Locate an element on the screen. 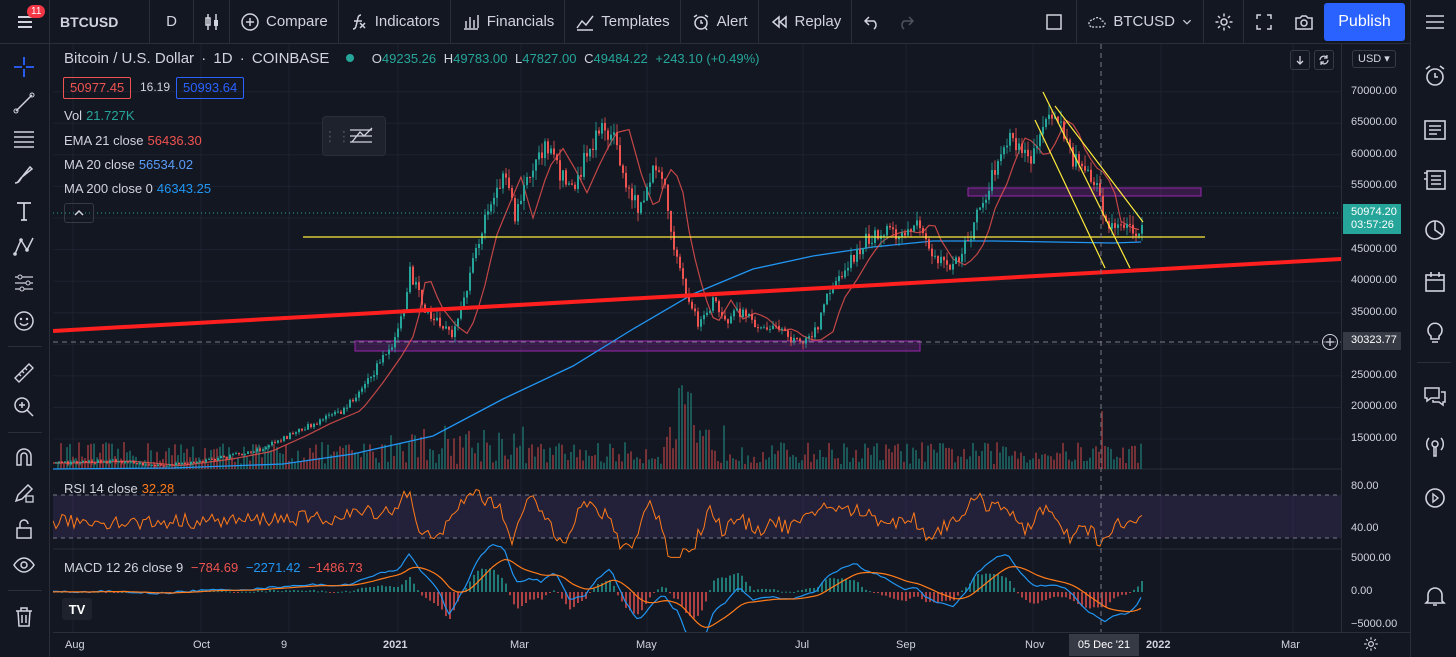  watchlist-button is located at coordinates (1435, 22).